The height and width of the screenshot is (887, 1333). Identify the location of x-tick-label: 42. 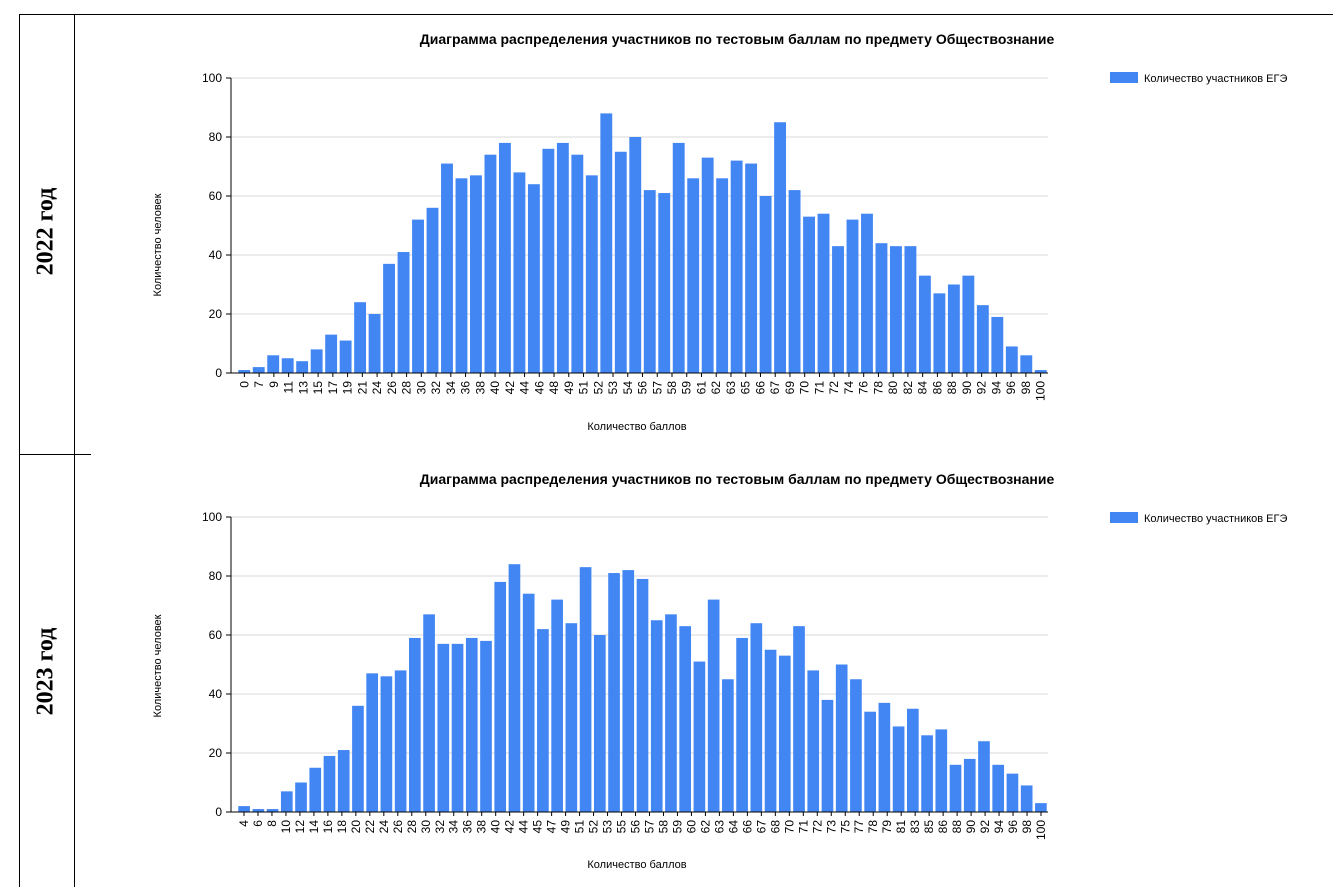
(510, 388).